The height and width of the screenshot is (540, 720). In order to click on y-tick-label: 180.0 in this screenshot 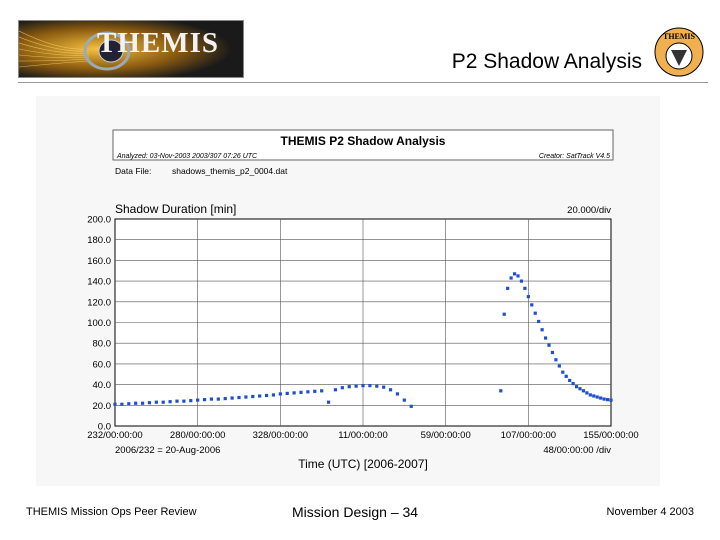, I will do `click(99, 240)`.